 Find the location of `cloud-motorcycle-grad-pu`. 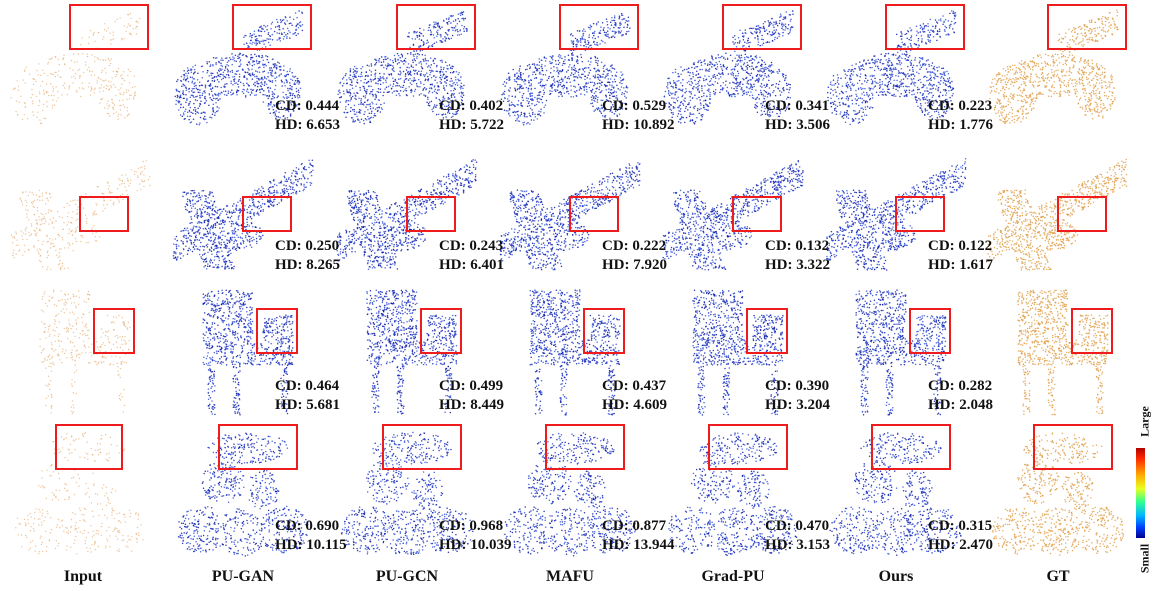

cloud-motorcycle-grad-pu is located at coordinates (732, 64).